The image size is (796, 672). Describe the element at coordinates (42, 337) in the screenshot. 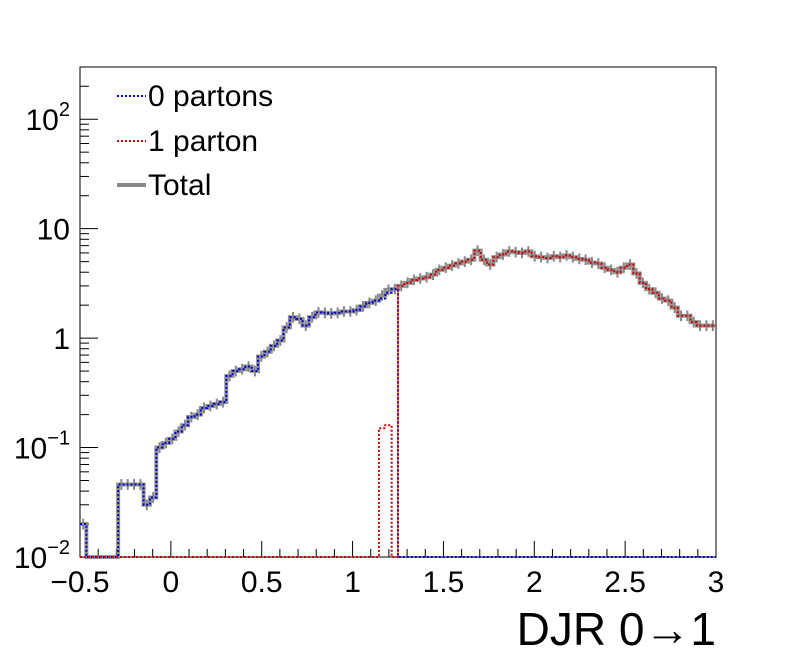

I see `y-tick-labels: 10⁻² 10⁻¹ 1 10 10²` at that location.